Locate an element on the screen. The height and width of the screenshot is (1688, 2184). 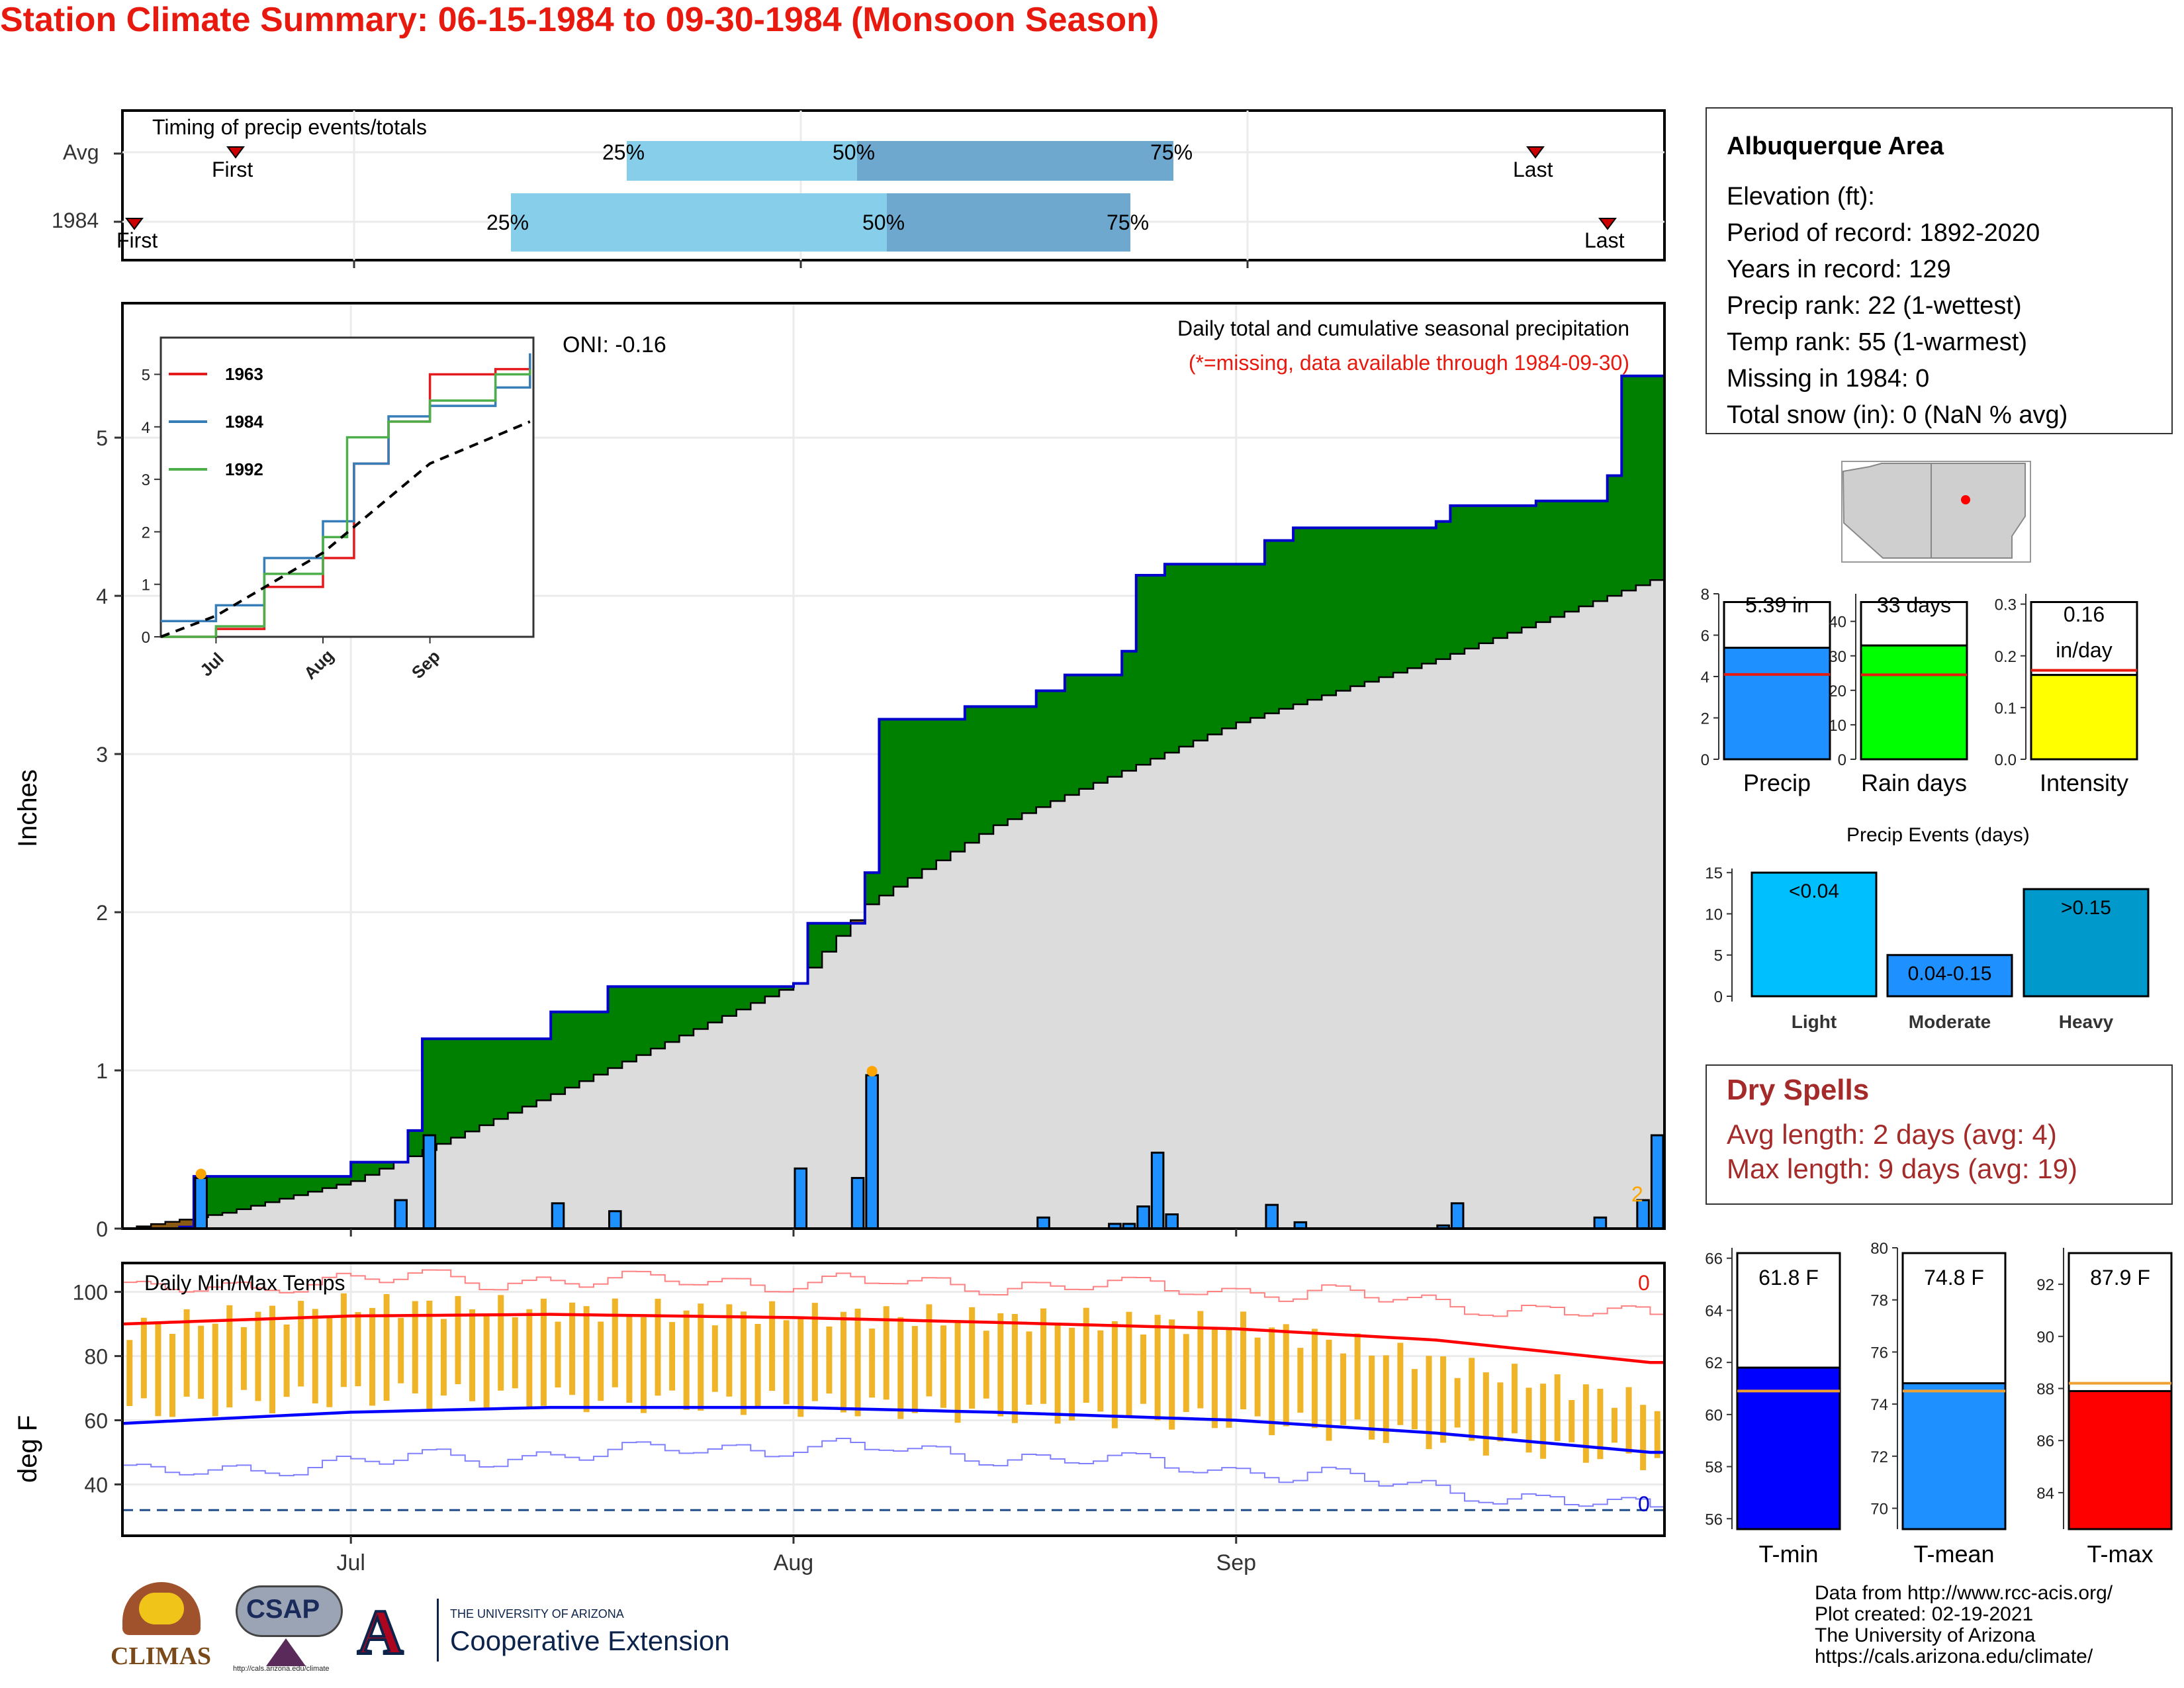
precip-y-tick-label-4: 4 is located at coordinates (102, 596).